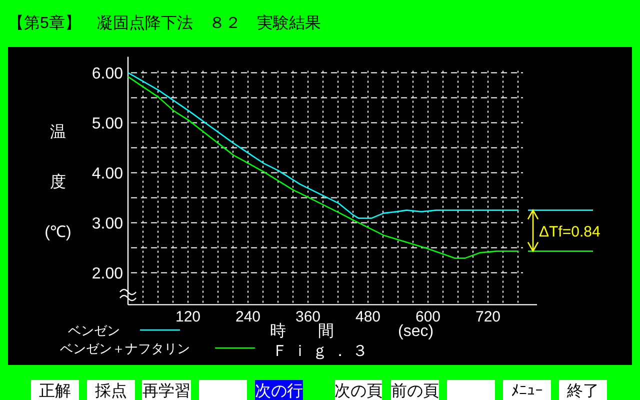 Image resolution: width=640 pixels, height=400 pixels. I want to click on text: 採点, so click(111, 391).